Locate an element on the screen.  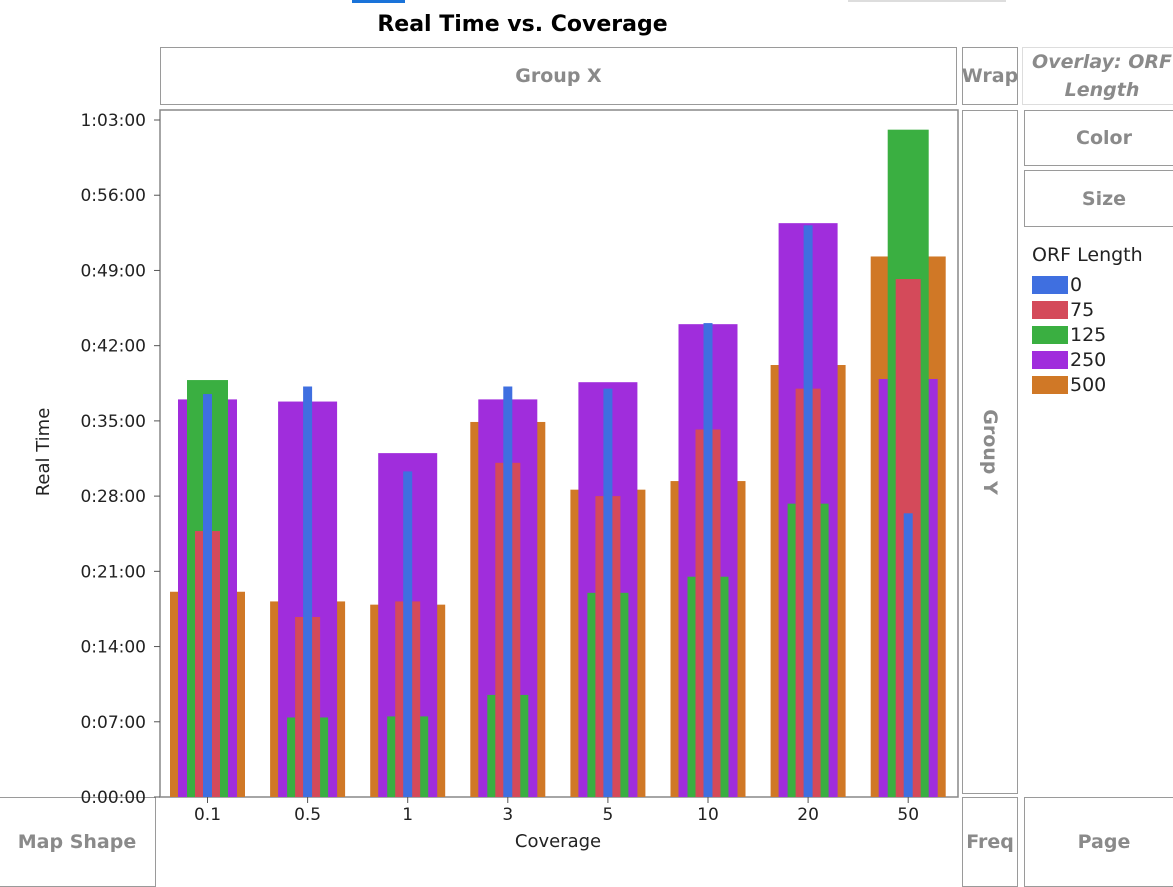
legend-label: 125 is located at coordinates (1088, 334).